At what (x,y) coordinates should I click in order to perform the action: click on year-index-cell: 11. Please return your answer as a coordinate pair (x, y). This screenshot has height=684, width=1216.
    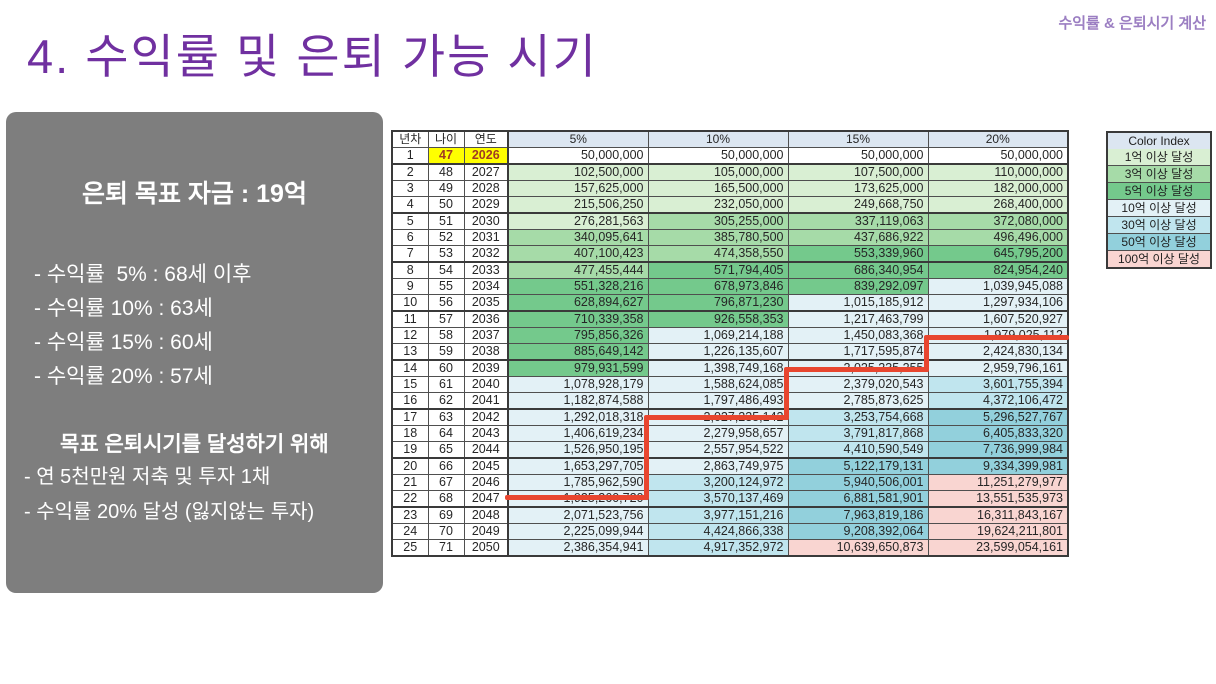
    Looking at the image, I should click on (410, 319).